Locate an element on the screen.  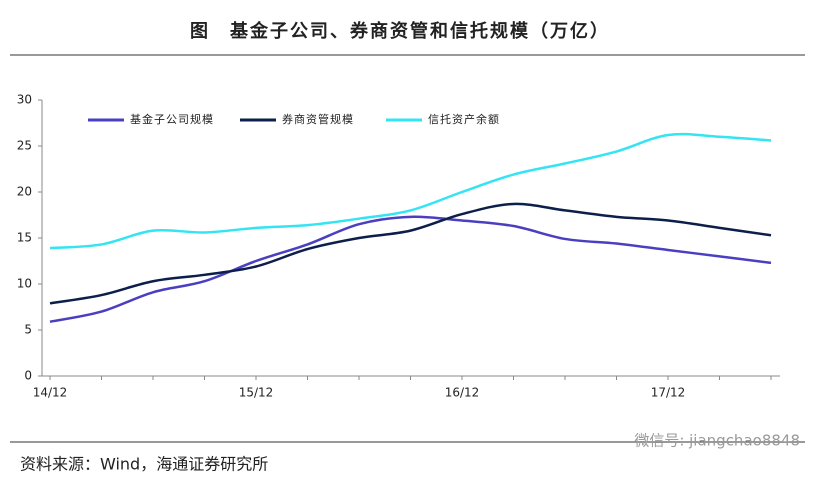
y-tick-label: 0 is located at coordinates (28, 376).